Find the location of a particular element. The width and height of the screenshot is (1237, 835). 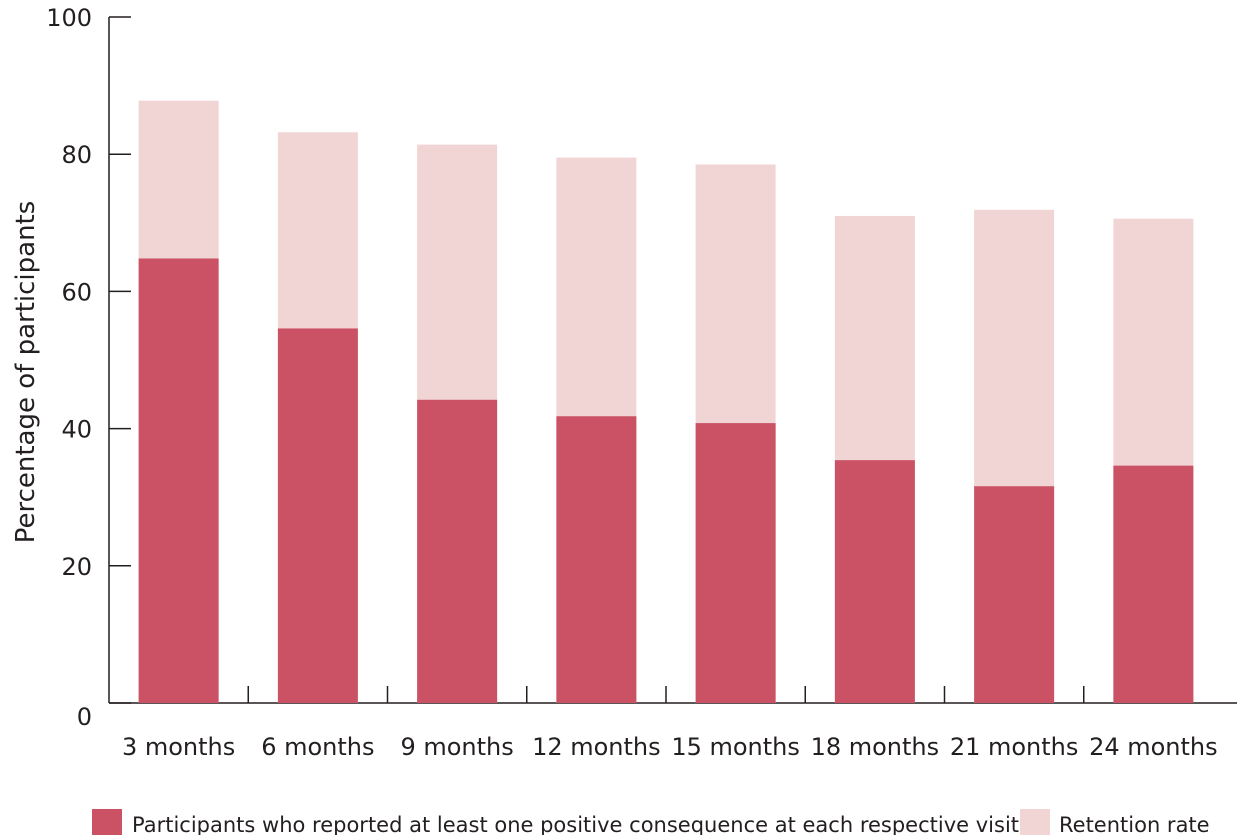

y-tick-label: 20 is located at coordinates (76, 567).